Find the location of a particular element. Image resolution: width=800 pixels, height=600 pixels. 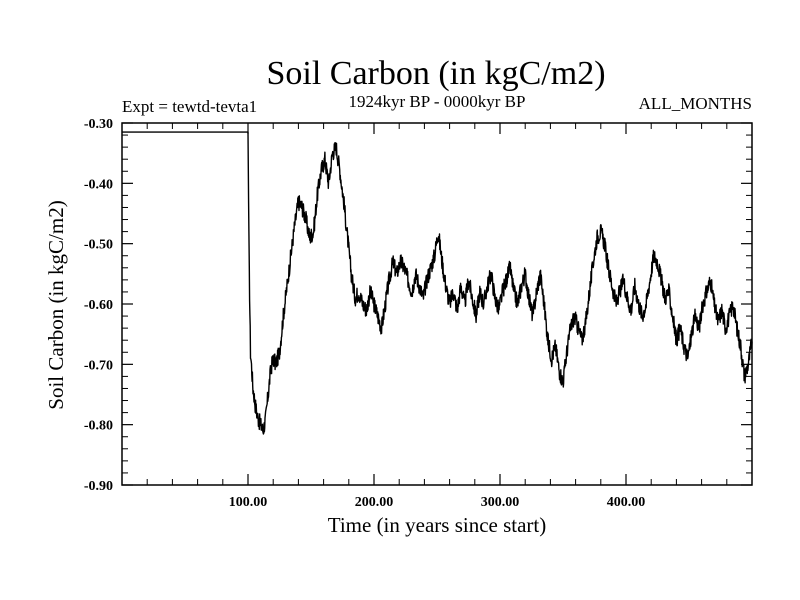

y-tick-label: -0.70 is located at coordinates (98, 365).